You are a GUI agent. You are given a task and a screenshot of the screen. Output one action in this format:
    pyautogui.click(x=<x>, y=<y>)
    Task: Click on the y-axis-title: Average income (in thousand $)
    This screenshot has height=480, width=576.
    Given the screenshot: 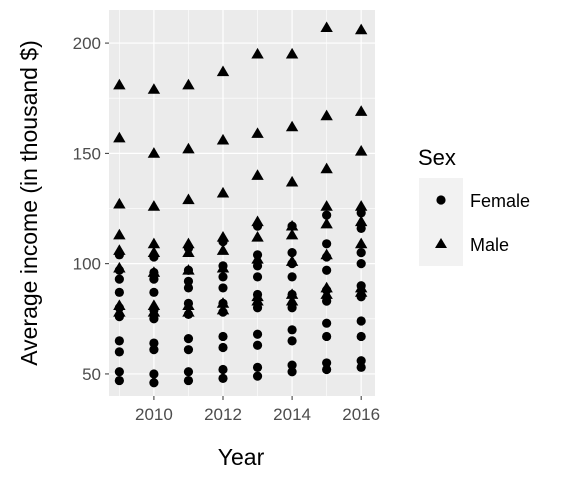 What is the action you would take?
    pyautogui.click(x=29, y=203)
    